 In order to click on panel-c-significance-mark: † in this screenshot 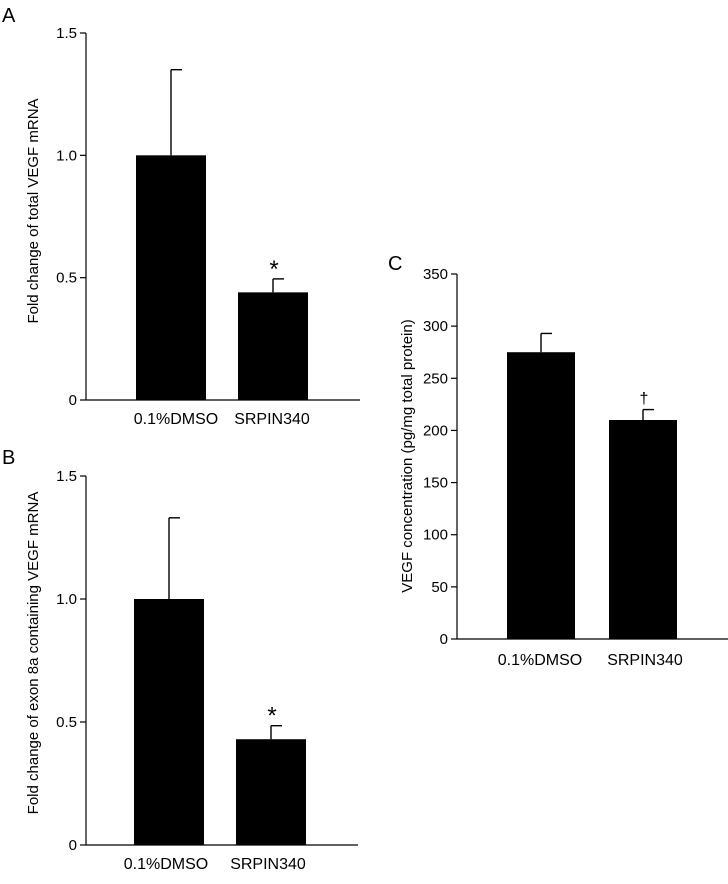, I will do `click(644, 399)`.